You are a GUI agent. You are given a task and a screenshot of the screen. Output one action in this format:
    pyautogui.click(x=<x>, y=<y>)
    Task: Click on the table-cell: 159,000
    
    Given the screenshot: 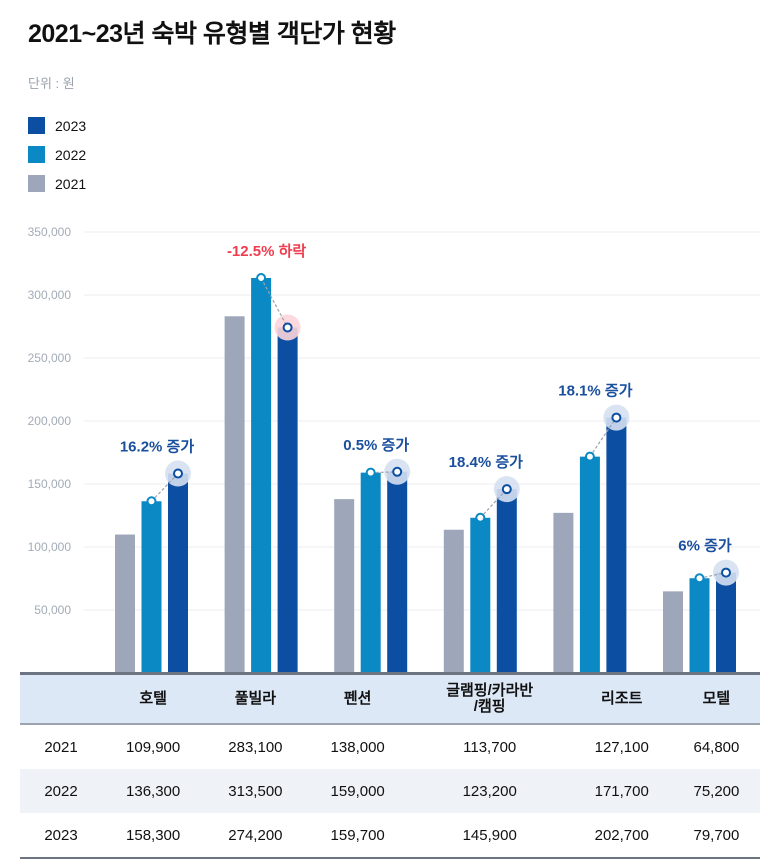 What is the action you would take?
    pyautogui.click(x=357, y=791)
    